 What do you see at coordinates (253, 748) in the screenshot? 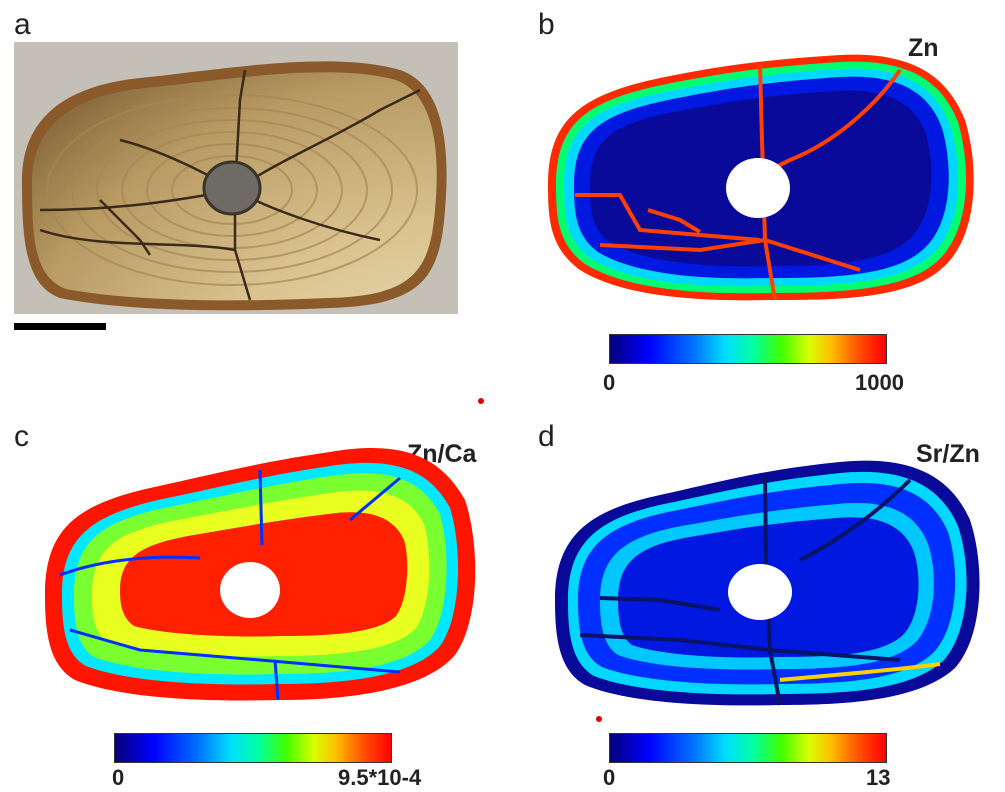
I see `zn-ca-colorbar` at bounding box center [253, 748].